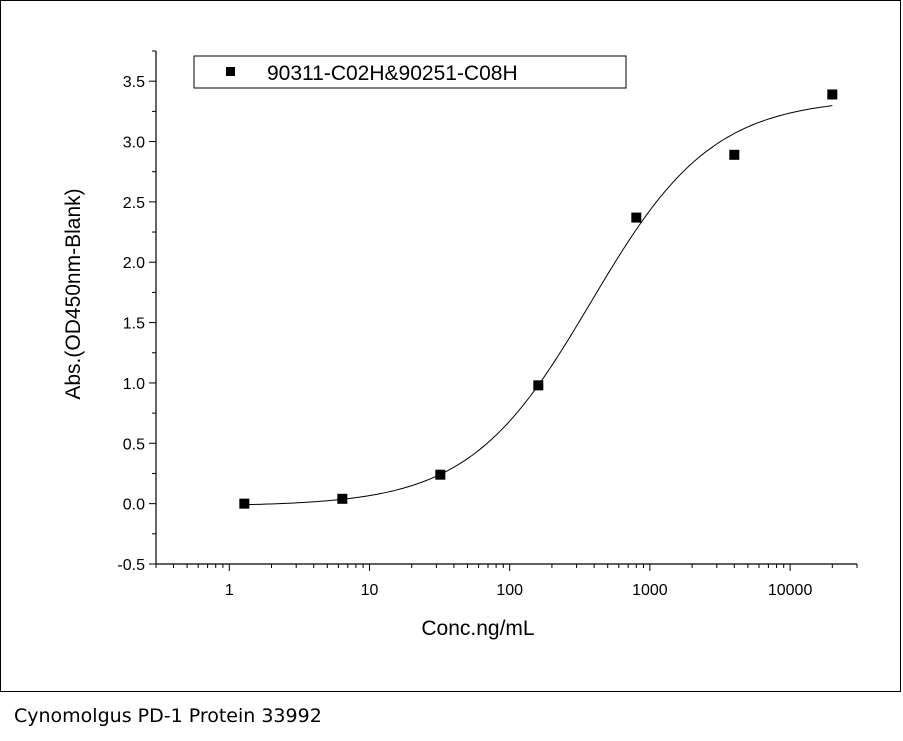 The width and height of the screenshot is (903, 741). I want to click on y-tick-label: 3.0, so click(134, 143).